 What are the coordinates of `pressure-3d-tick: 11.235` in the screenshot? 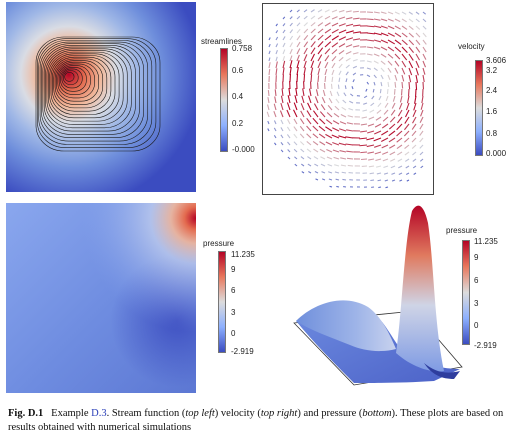 It's located at (486, 241).